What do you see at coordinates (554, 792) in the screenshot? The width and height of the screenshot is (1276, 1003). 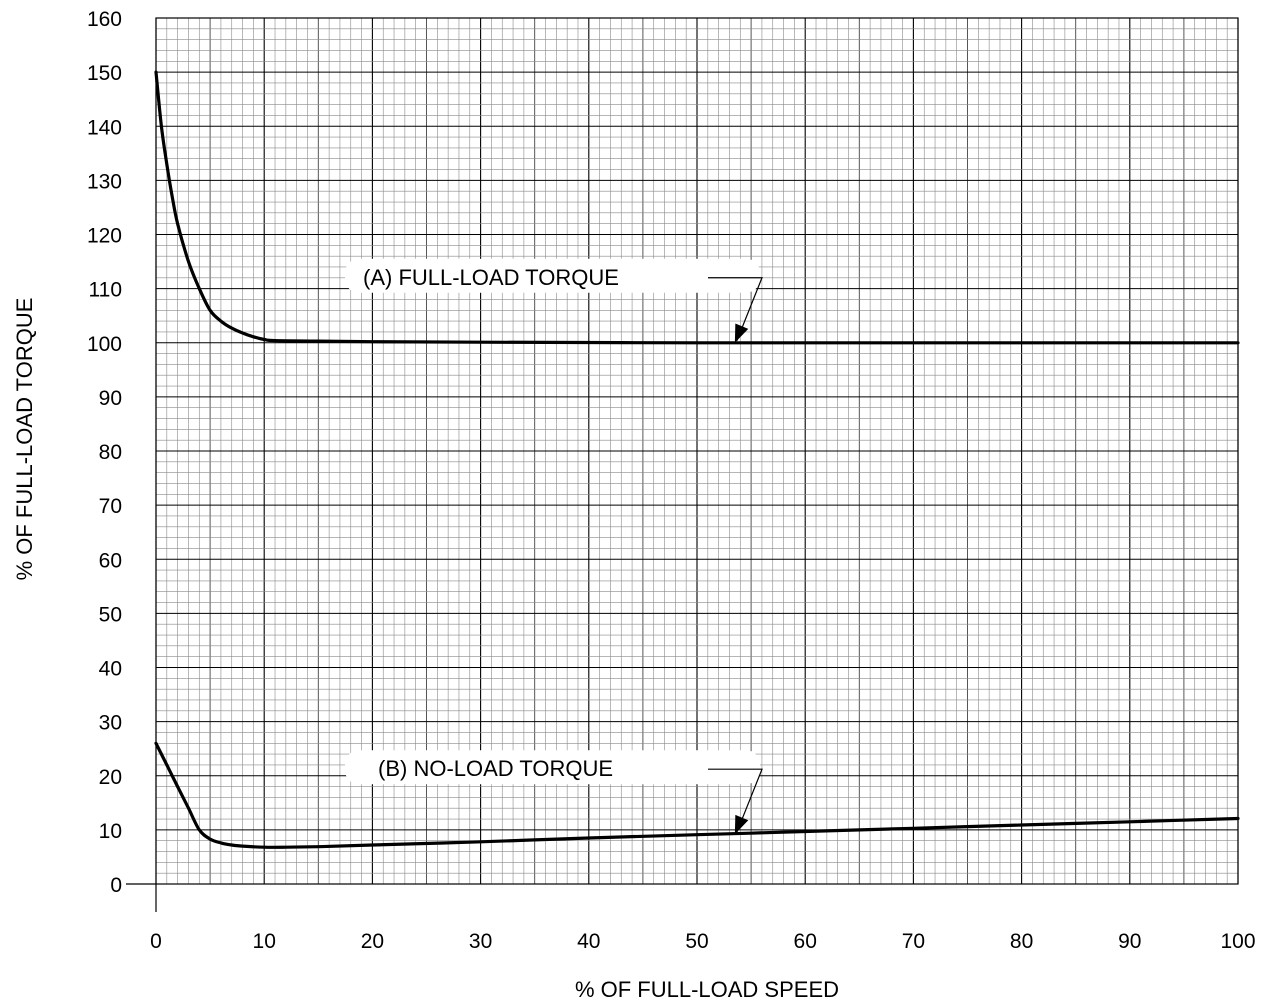 I see `annotation-no-load: (B) NO-LOAD TORQUE` at bounding box center [554, 792].